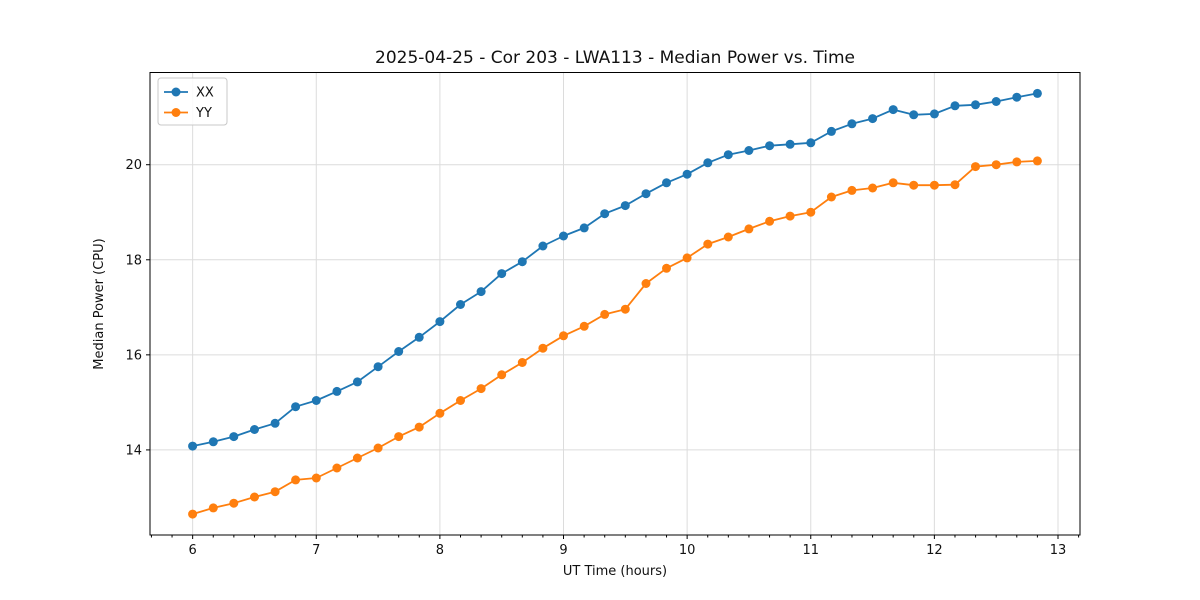 This screenshot has height=600, width=1200. What do you see at coordinates (810, 550) in the screenshot?
I see `x-tick-label: 11` at bounding box center [810, 550].